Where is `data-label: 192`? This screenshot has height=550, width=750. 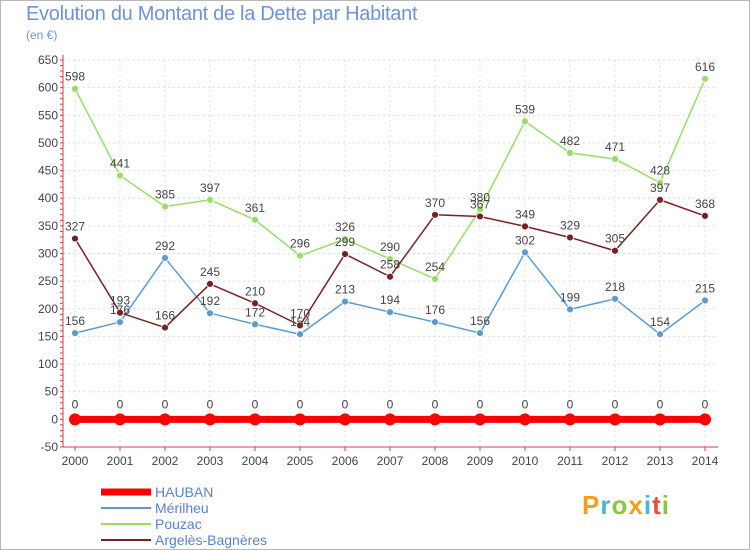 data-label: 192 is located at coordinates (210, 301).